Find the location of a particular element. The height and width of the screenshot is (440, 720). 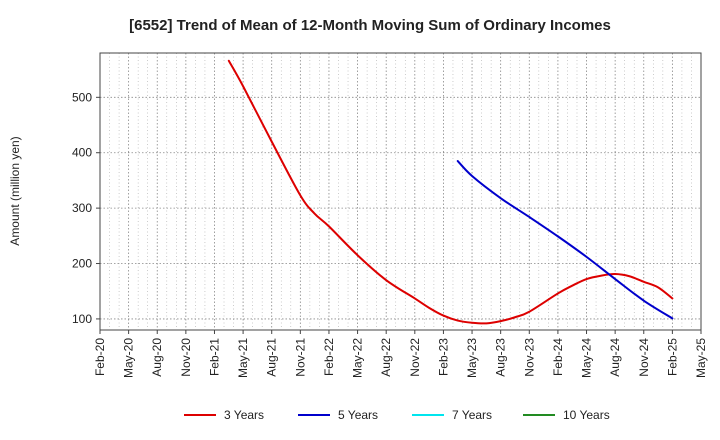

x-tick-label: Nov-23 is located at coordinates (529, 357).